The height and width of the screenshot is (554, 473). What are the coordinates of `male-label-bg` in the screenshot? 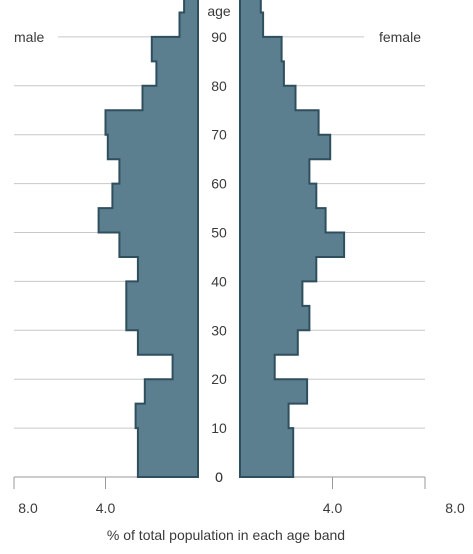 It's located at (32, 37).